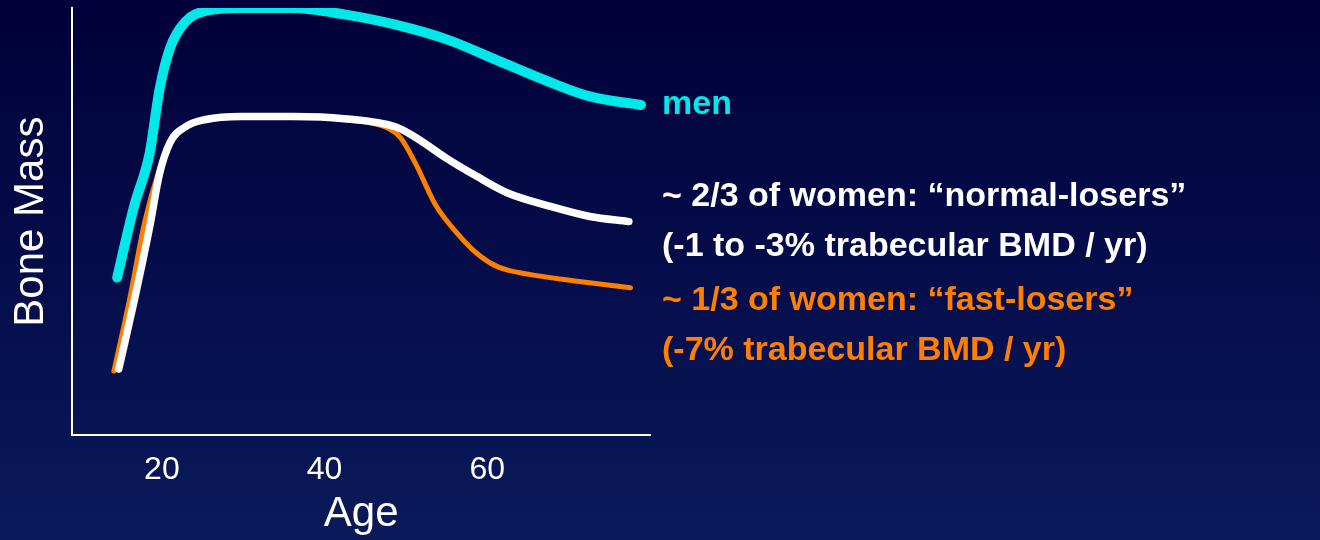  What do you see at coordinates (324, 468) in the screenshot?
I see `x-tick-label: 40` at bounding box center [324, 468].